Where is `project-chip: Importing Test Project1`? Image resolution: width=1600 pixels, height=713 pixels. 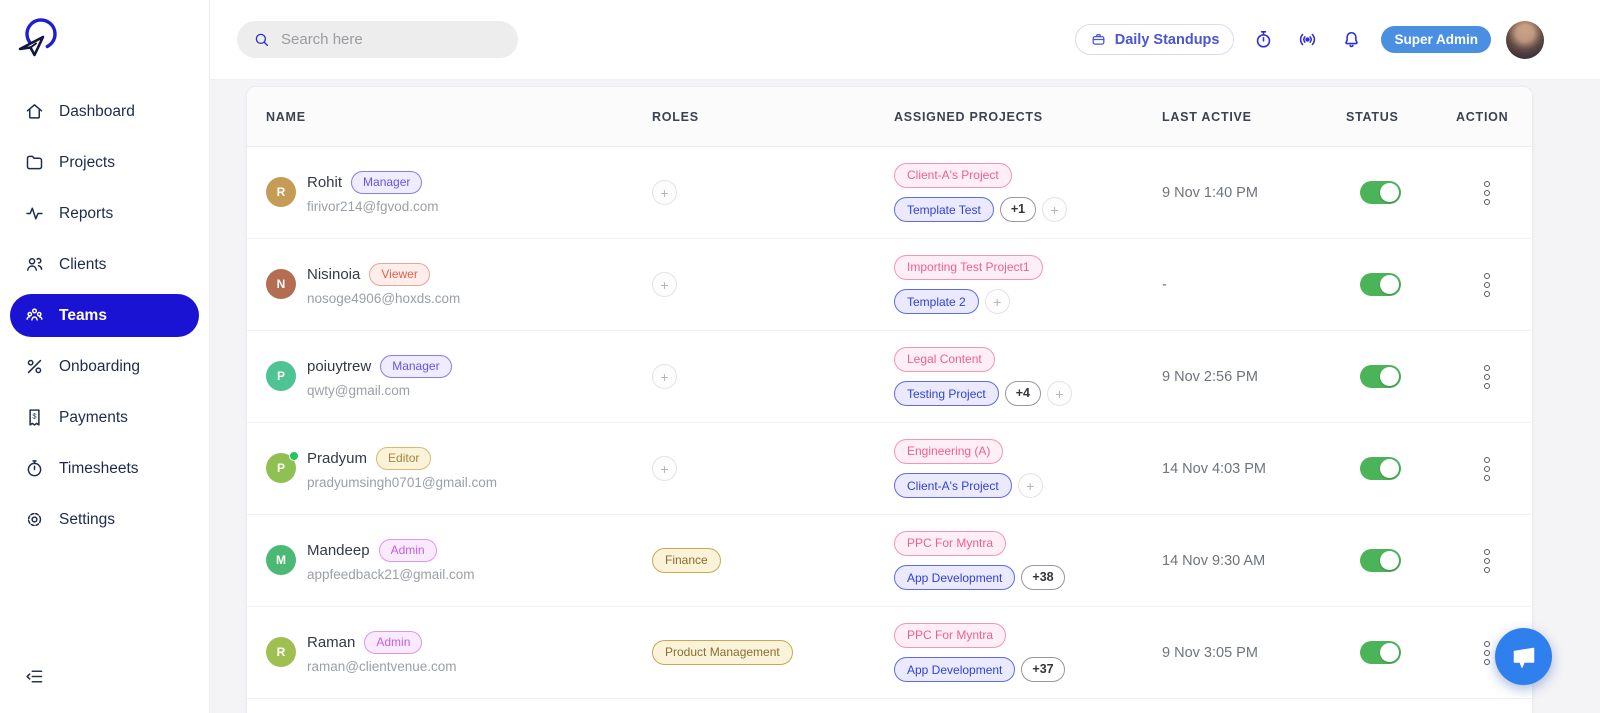 project-chip: Importing Test Project1 is located at coordinates (968, 267).